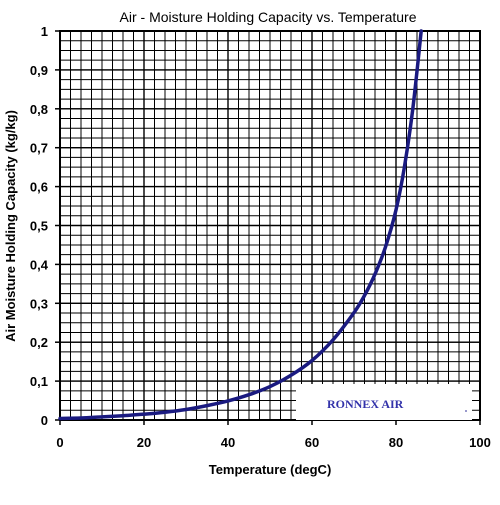 This screenshot has height=505, width=500. Describe the element at coordinates (480, 442) in the screenshot. I see `x-tick-label: 100` at that location.